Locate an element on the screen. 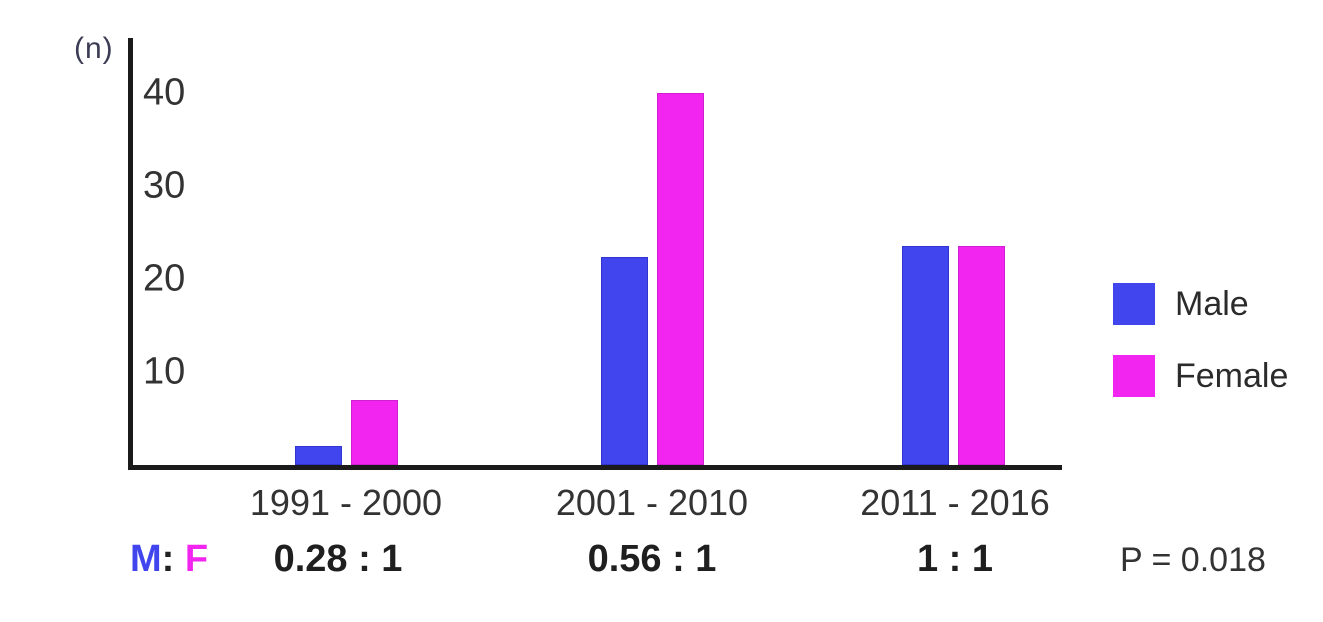 The image size is (1323, 622). y-axis-label: (n) is located at coordinates (94, 48).